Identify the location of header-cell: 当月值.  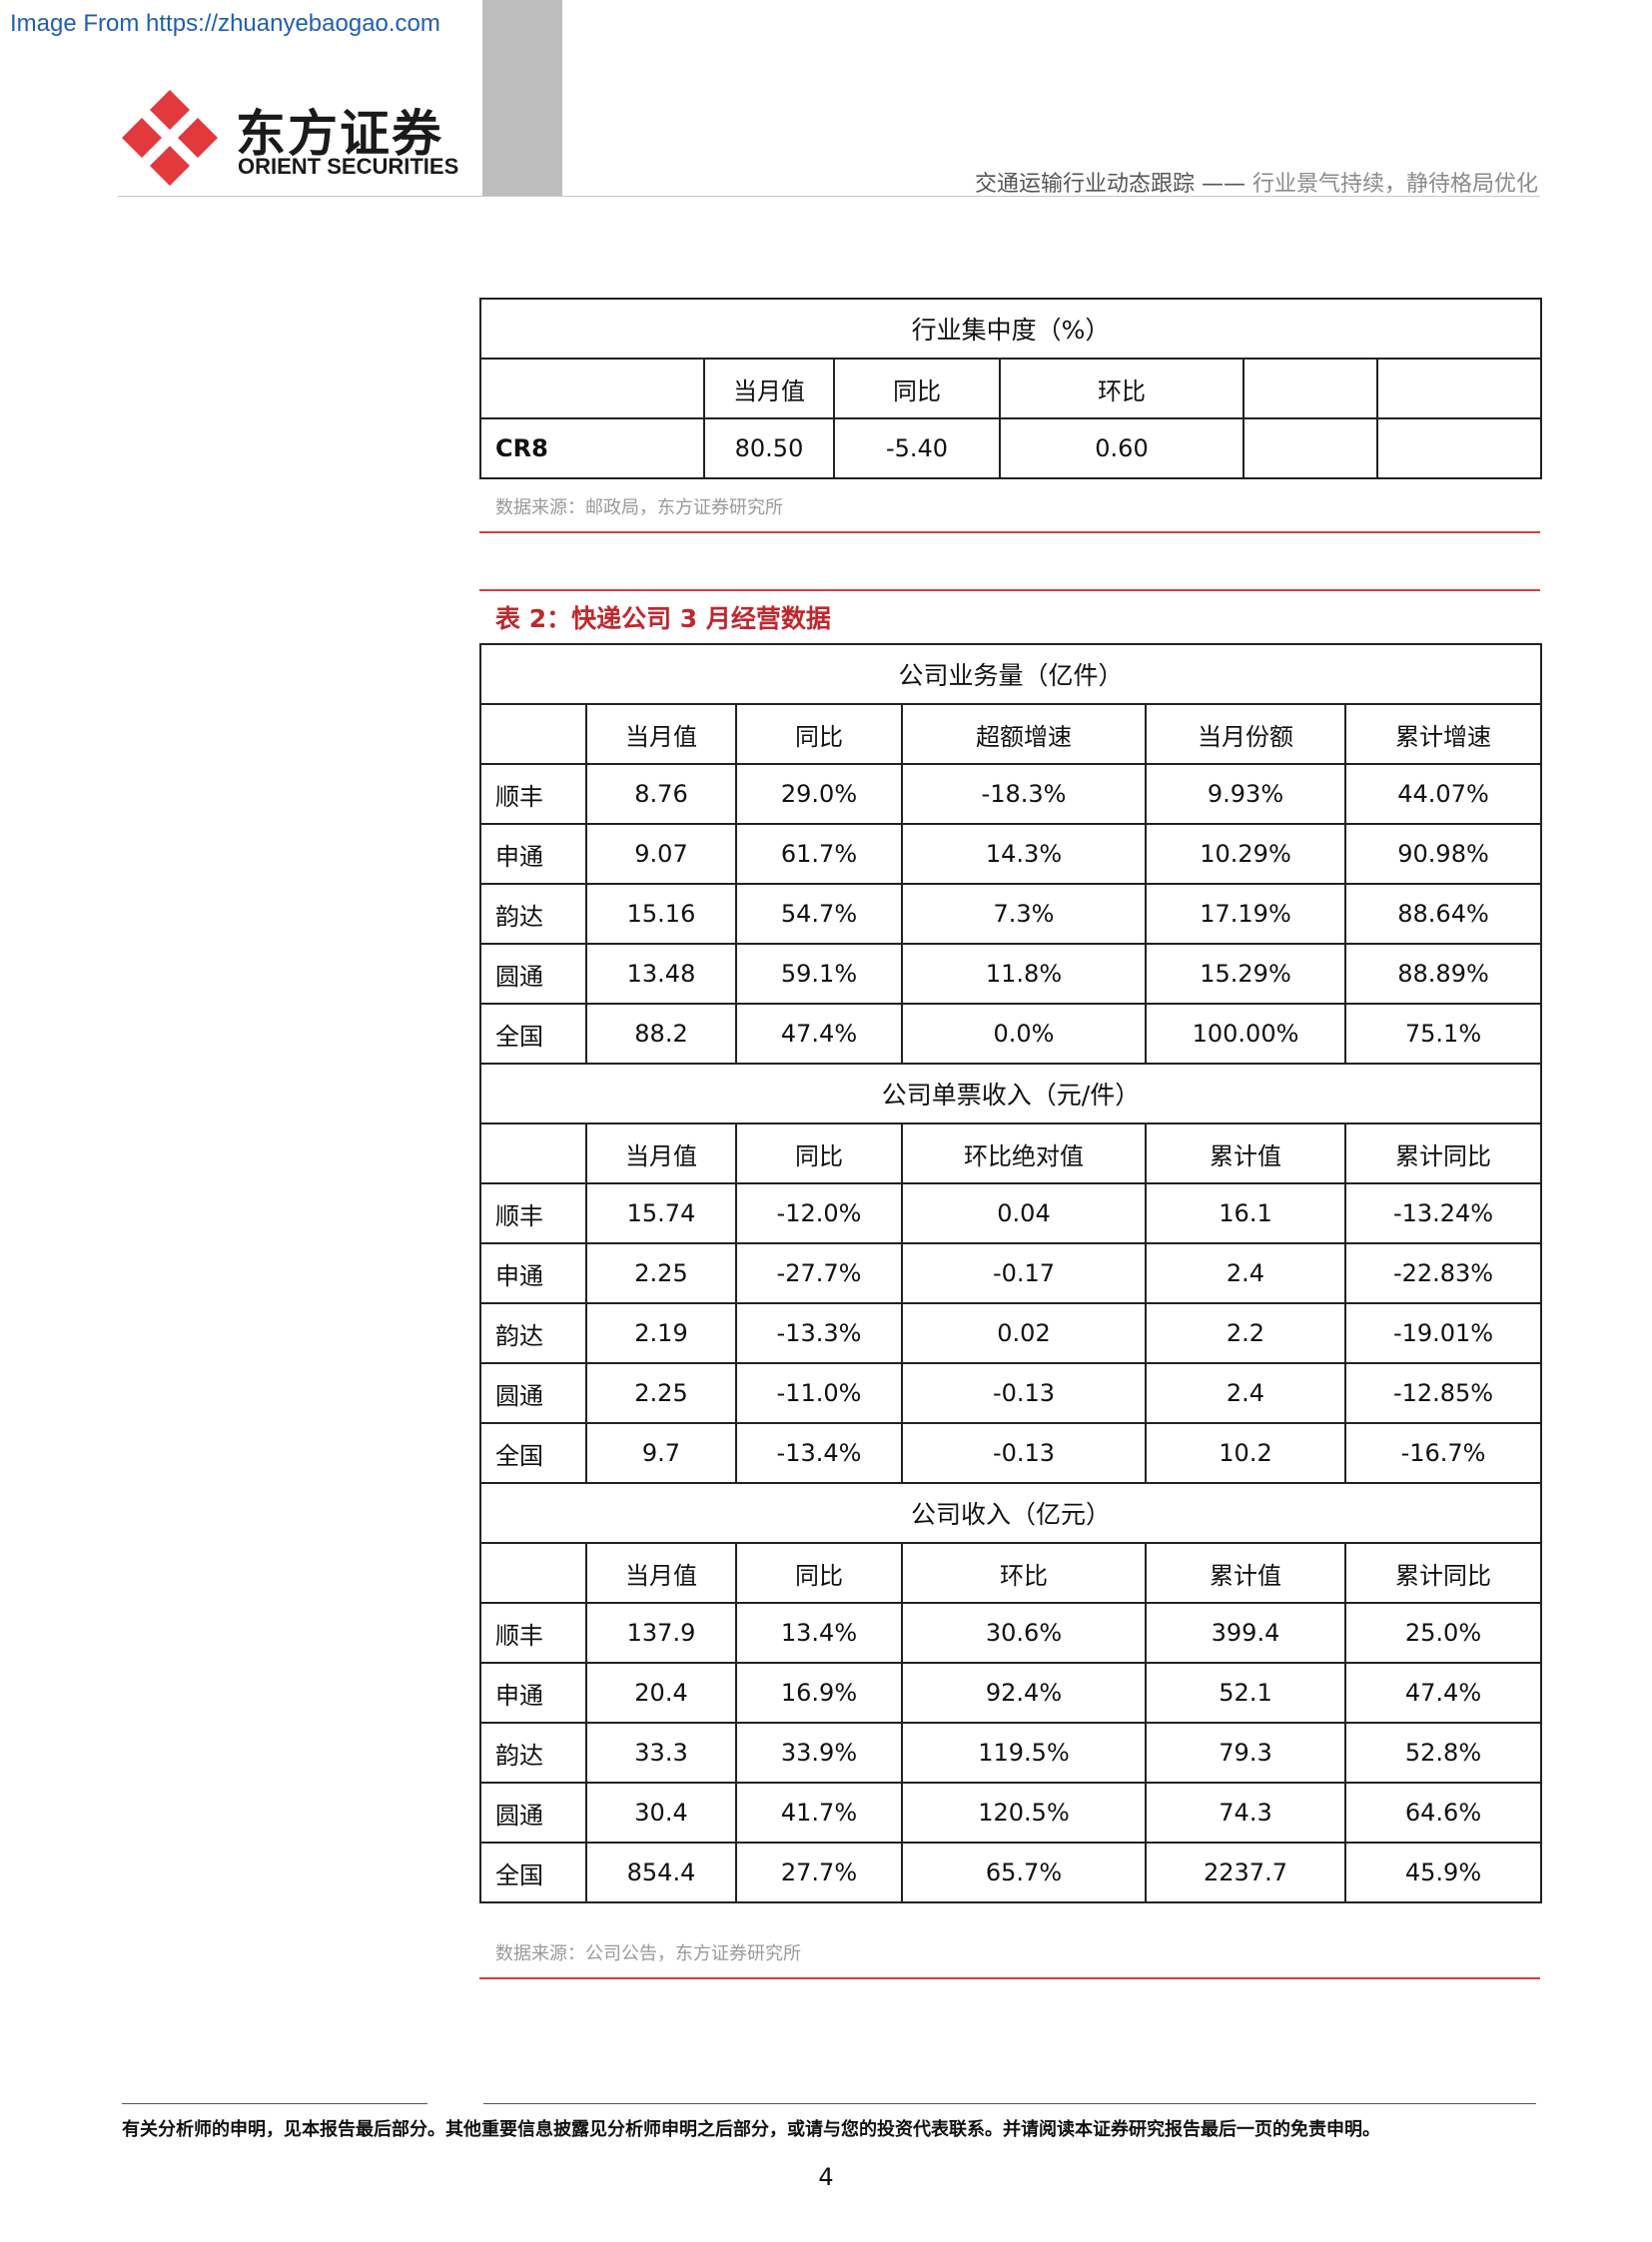
(661, 734).